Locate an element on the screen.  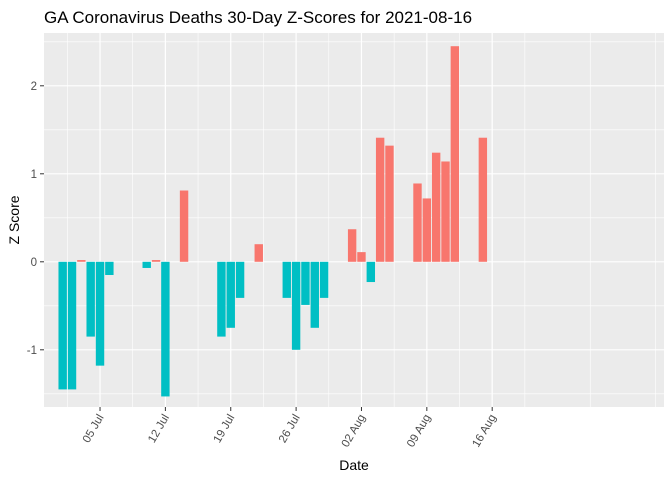
y-tick-label: 2 is located at coordinates (34, 87).